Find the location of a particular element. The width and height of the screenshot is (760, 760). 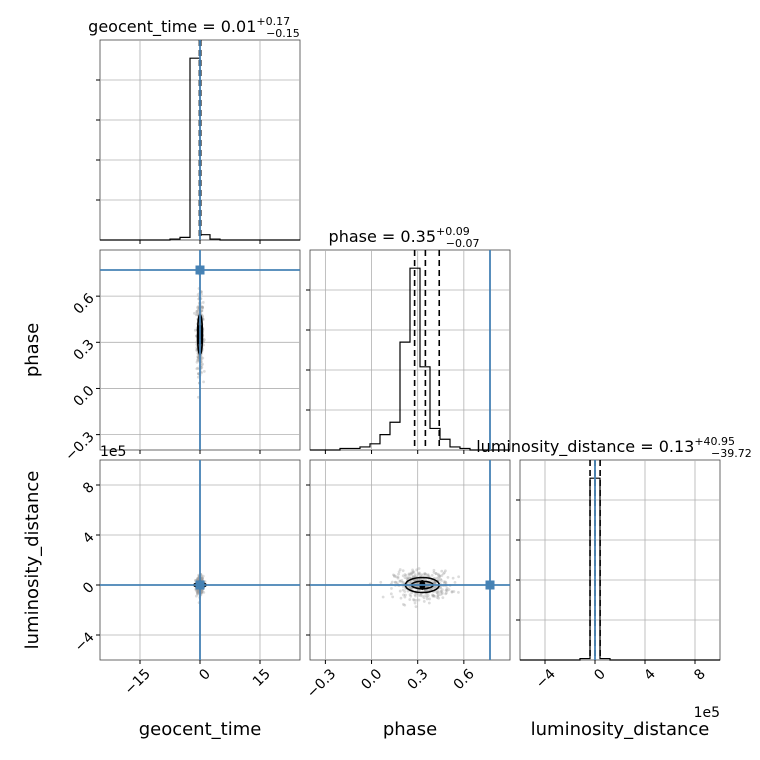

ytick-label-luminosity_distance: 8 is located at coordinates (89, 488).